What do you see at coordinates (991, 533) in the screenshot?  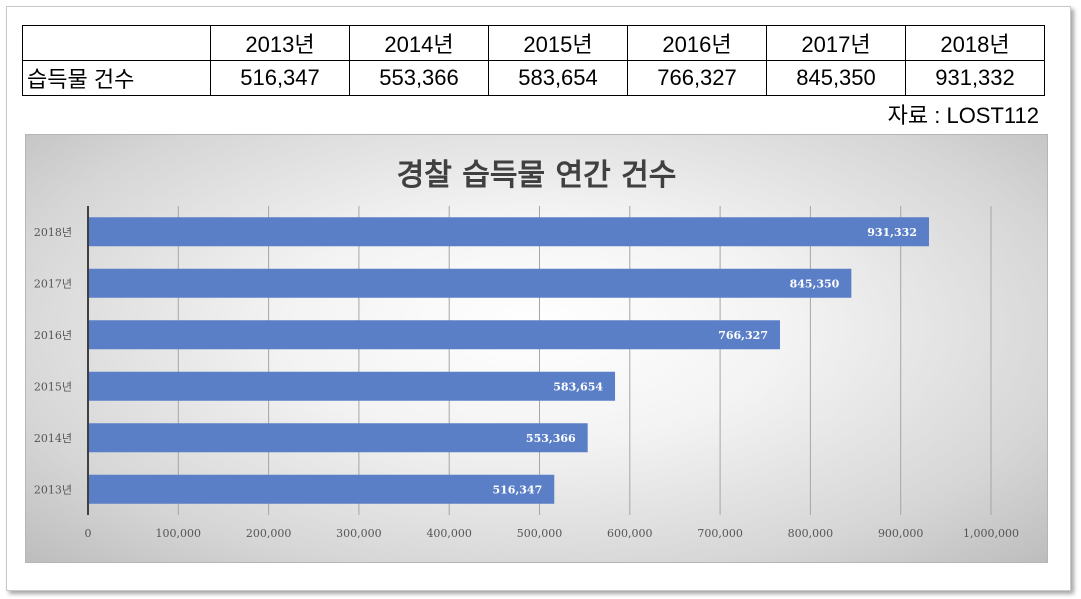 I see `x-tick-label: 1,000,000` at bounding box center [991, 533].